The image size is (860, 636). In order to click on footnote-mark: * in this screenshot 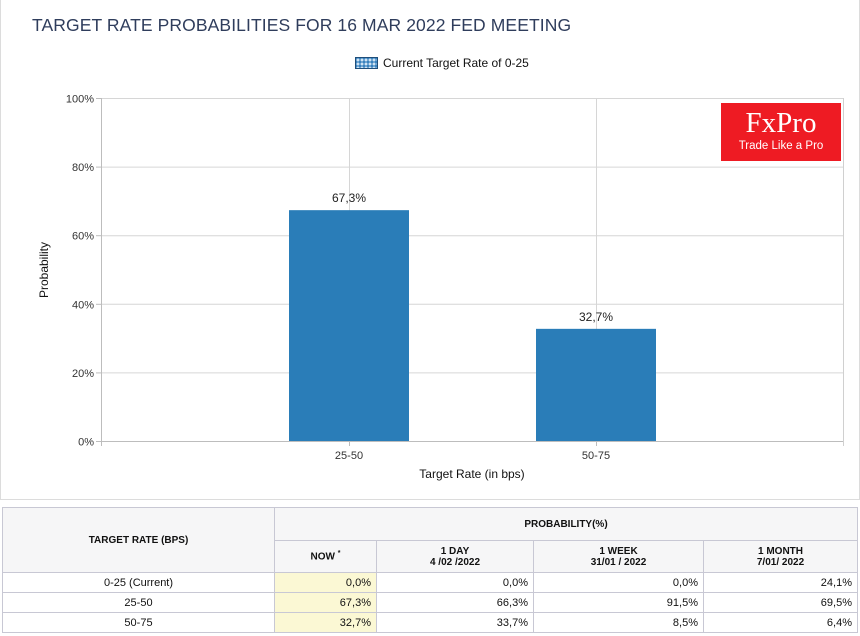, I will do `click(339, 554)`.